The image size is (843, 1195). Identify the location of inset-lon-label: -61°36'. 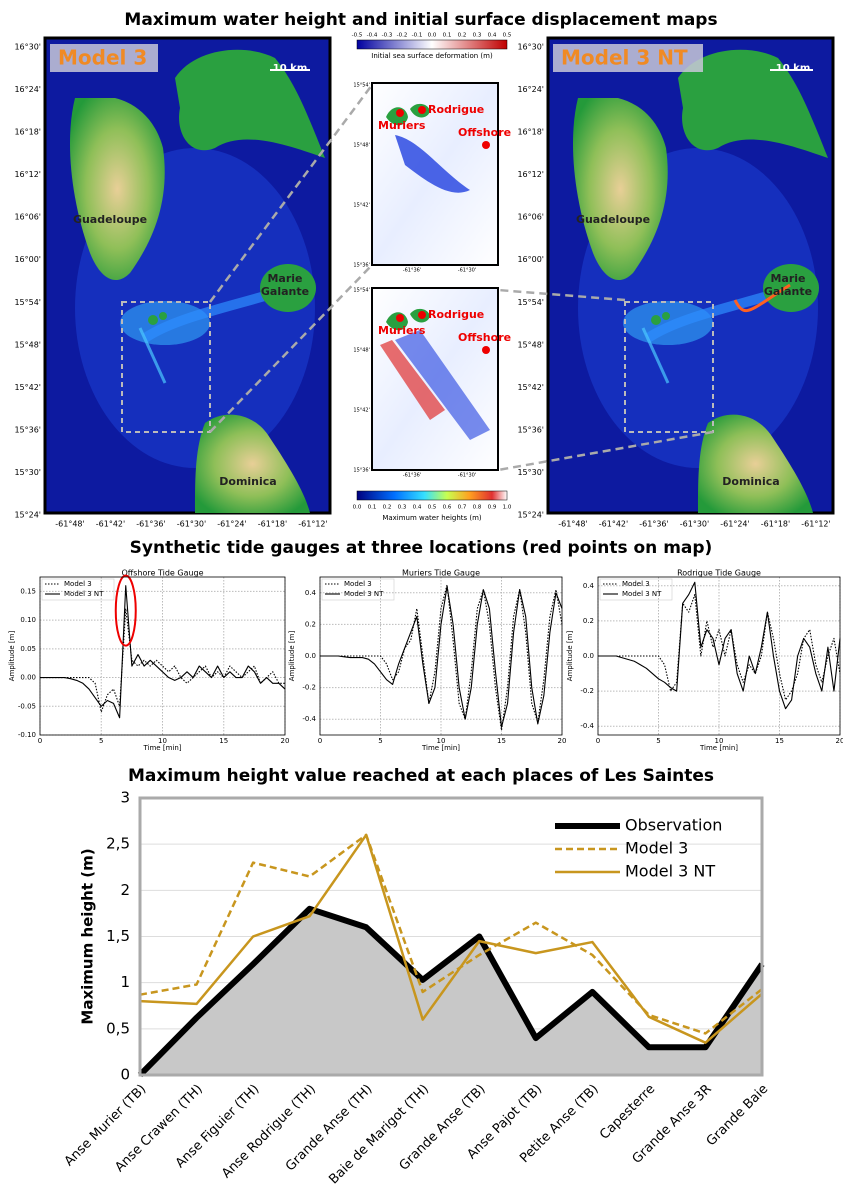
(412, 271).